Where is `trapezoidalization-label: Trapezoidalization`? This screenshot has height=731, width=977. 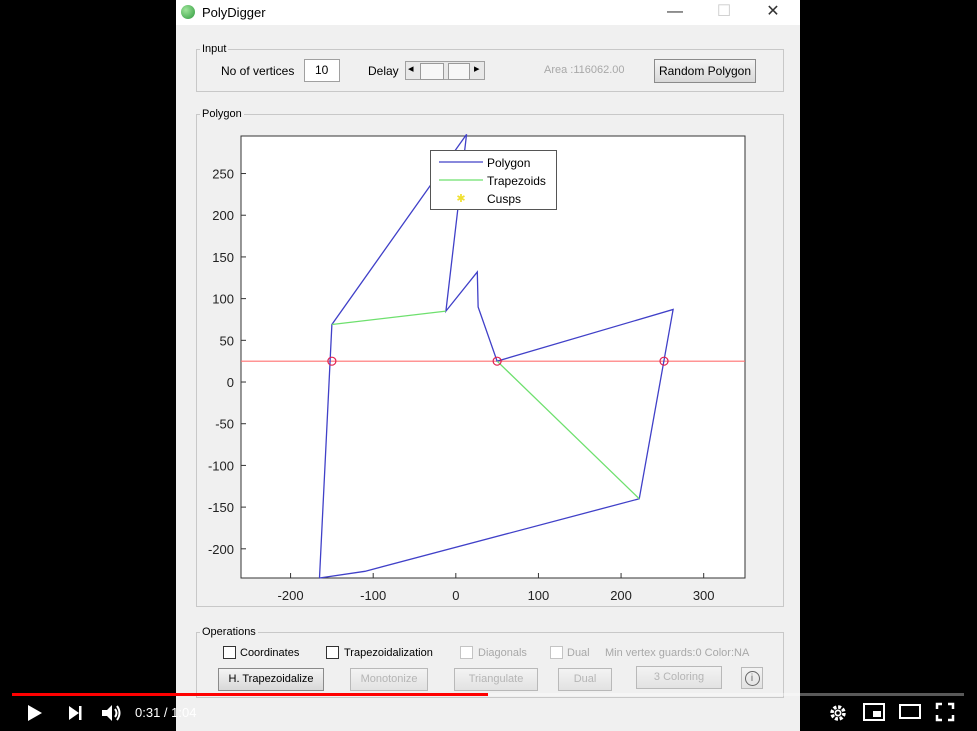 trapezoidalization-label: Trapezoidalization is located at coordinates (388, 653).